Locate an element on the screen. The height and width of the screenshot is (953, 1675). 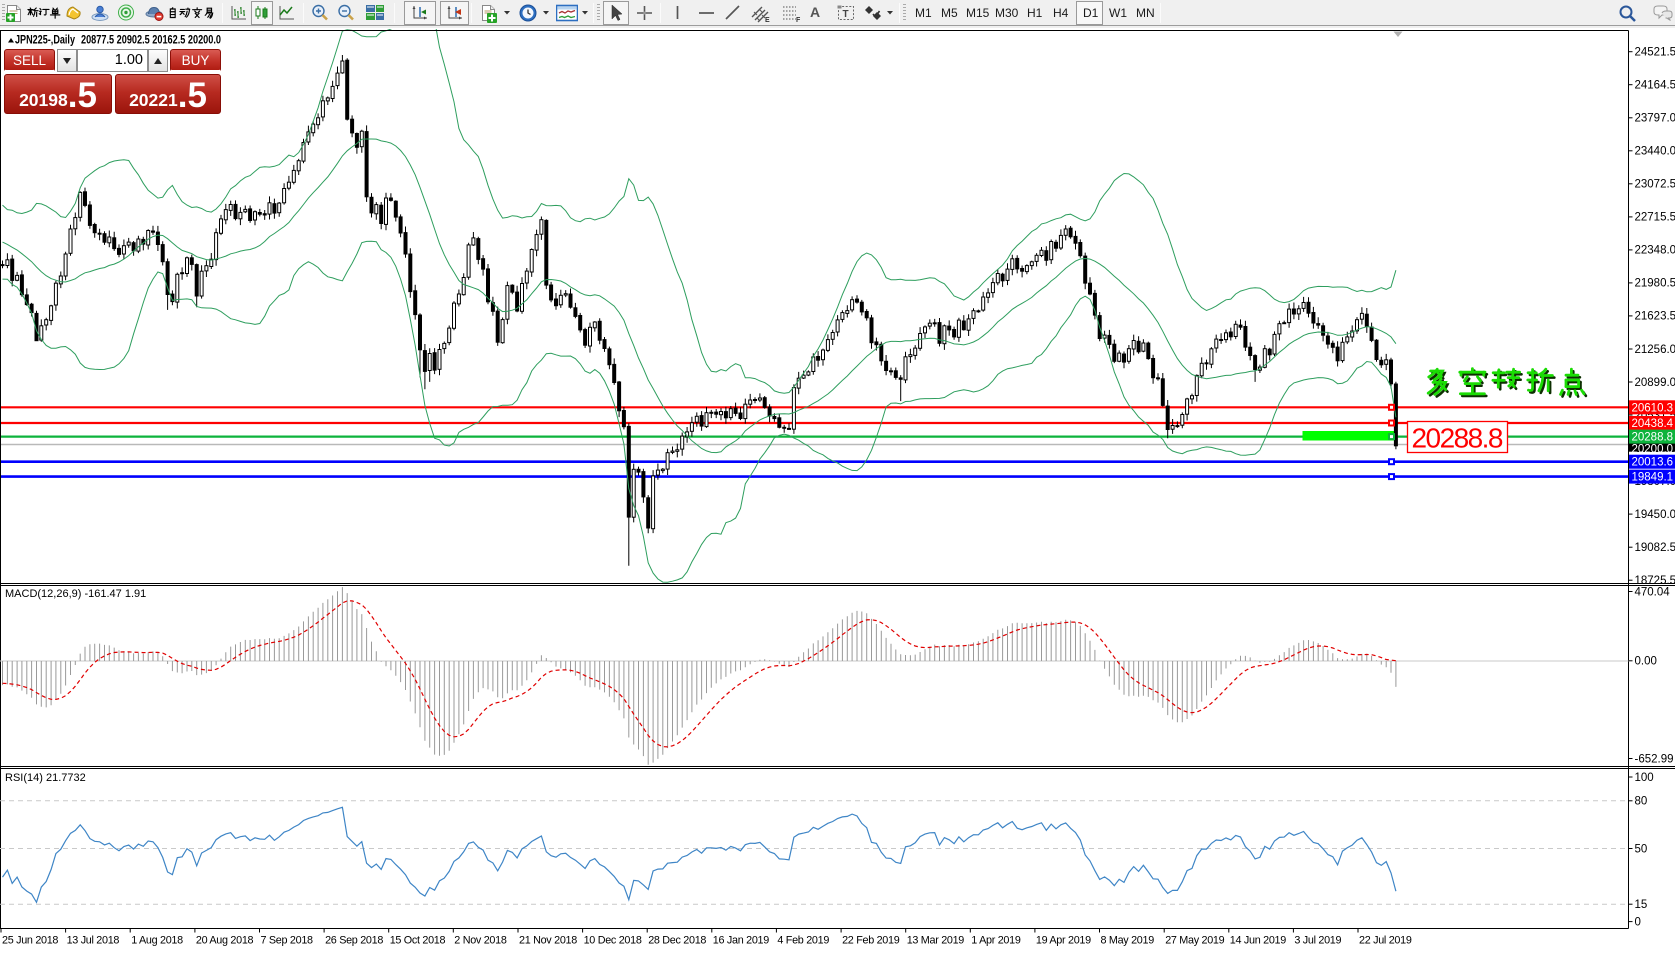
svg-text: 19849.1 is located at coordinates (1653, 478).